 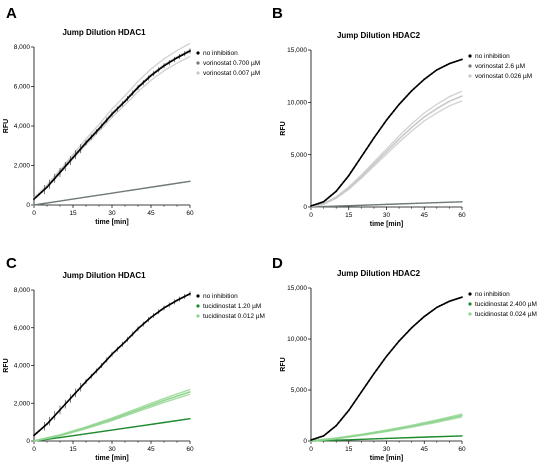 I want to click on series-line, so click(x=112, y=364).